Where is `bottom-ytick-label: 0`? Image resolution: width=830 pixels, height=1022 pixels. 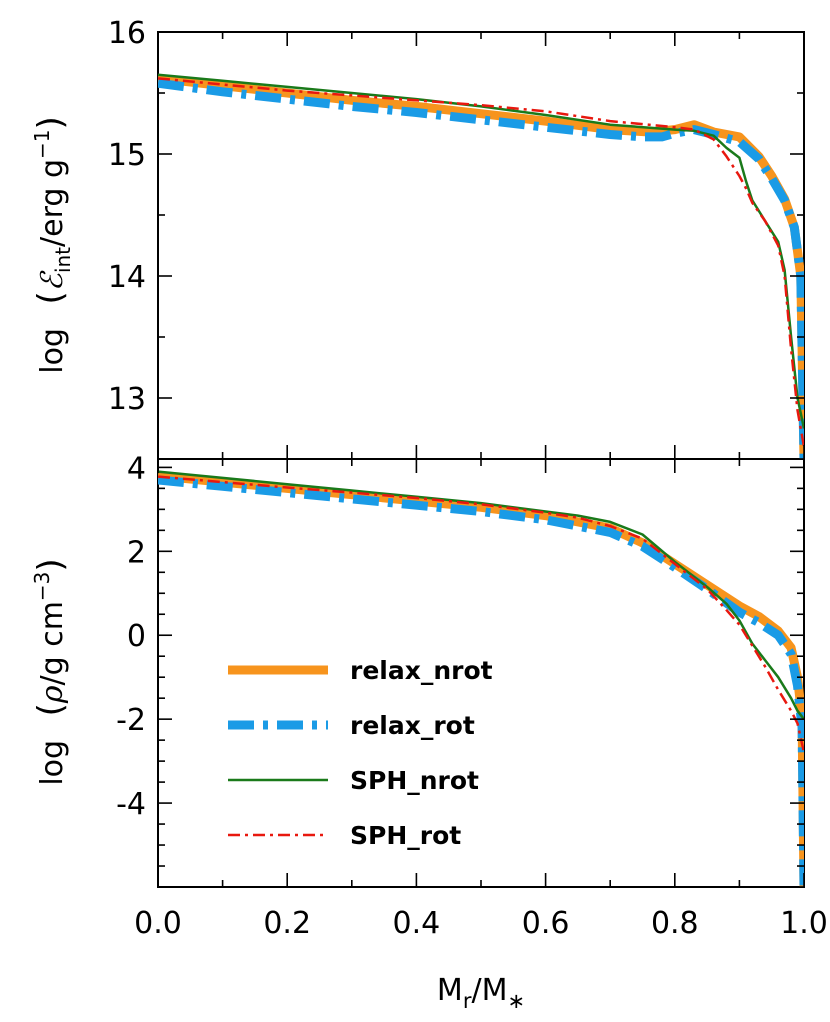 bottom-ytick-label: 0 is located at coordinates (136, 636).